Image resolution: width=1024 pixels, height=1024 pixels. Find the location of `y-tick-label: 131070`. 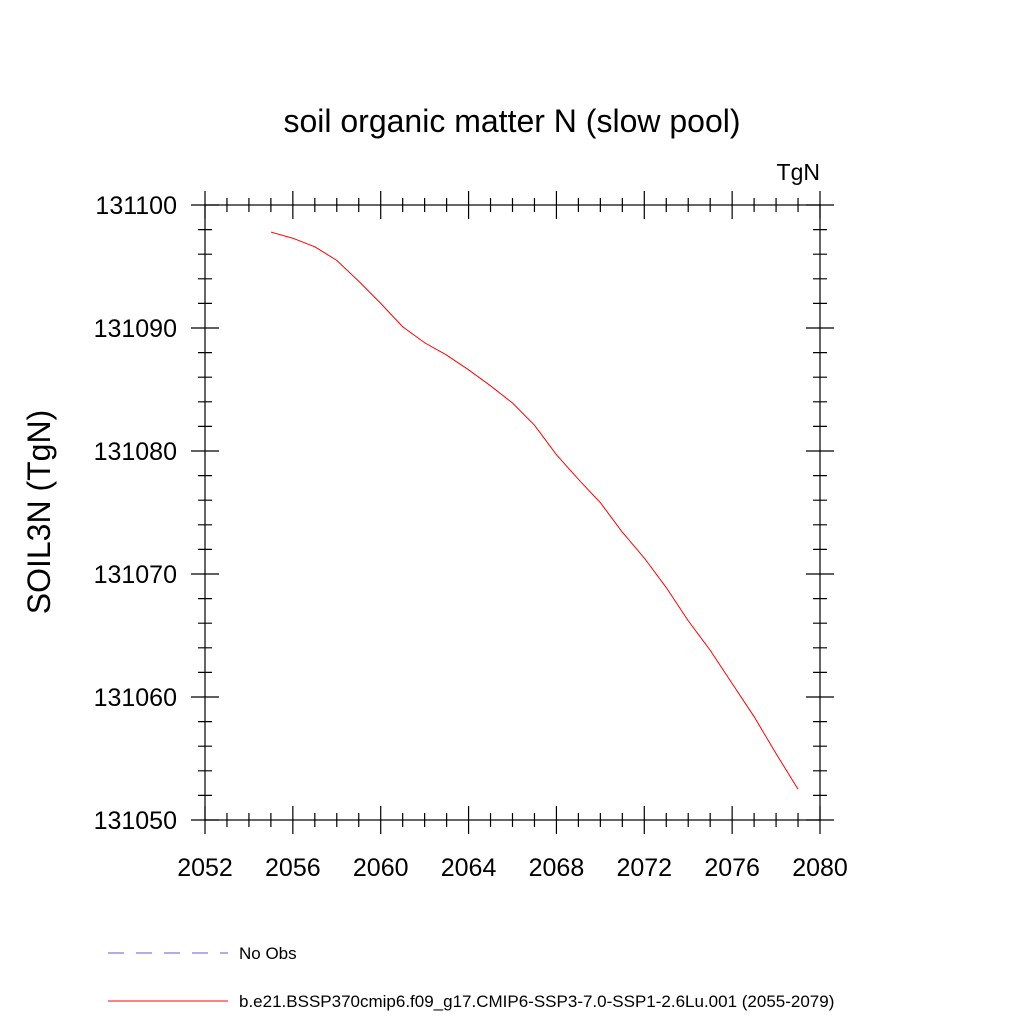

y-tick-label: 131070 is located at coordinates (135, 575).